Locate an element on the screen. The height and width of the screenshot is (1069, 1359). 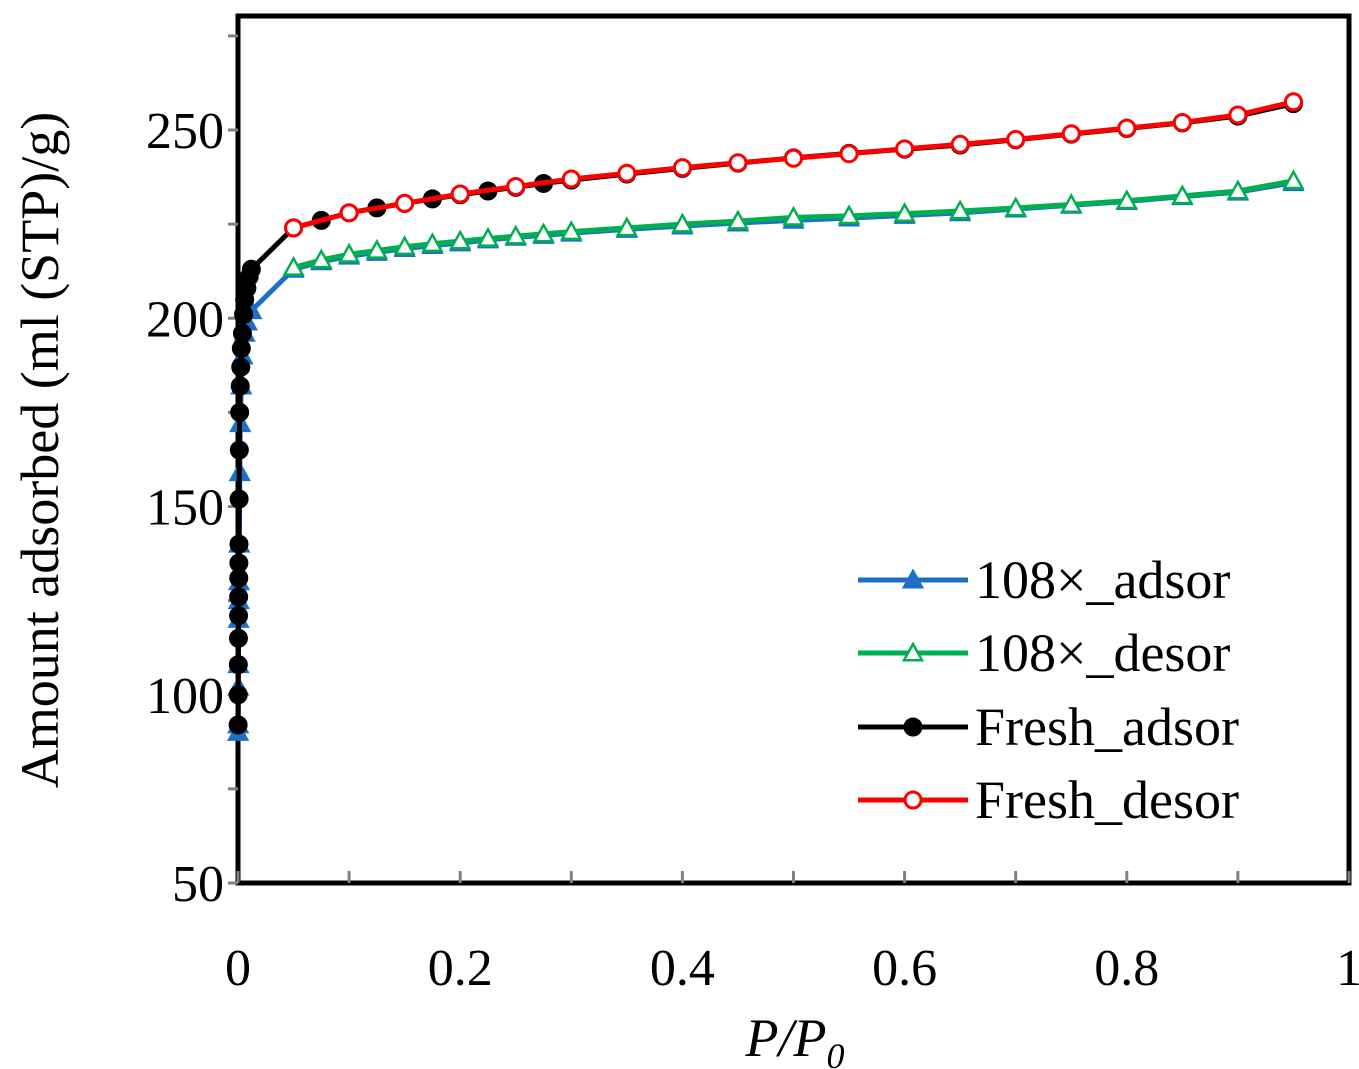
x-tick-label: 0.6 is located at coordinates (904, 968).